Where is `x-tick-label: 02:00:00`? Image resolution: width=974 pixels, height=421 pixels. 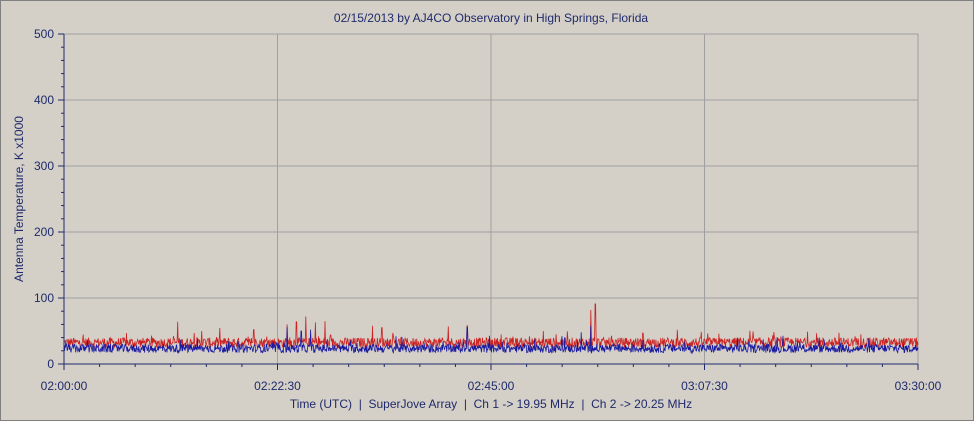
x-tick-label: 02:00:00 is located at coordinates (64, 386).